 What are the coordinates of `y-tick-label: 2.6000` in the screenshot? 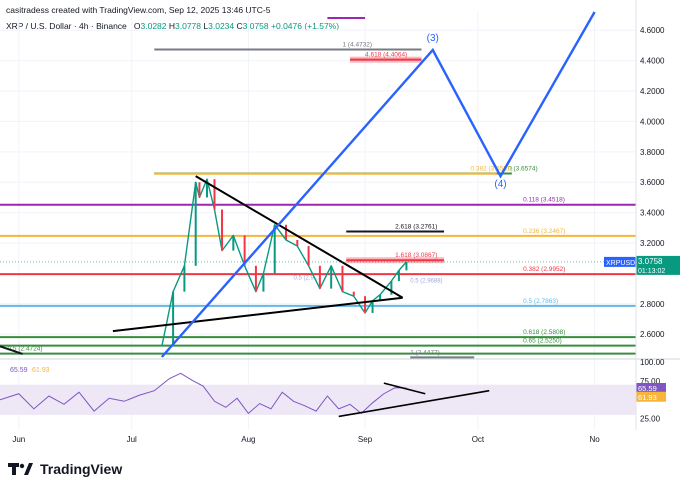 It's located at (652, 334).